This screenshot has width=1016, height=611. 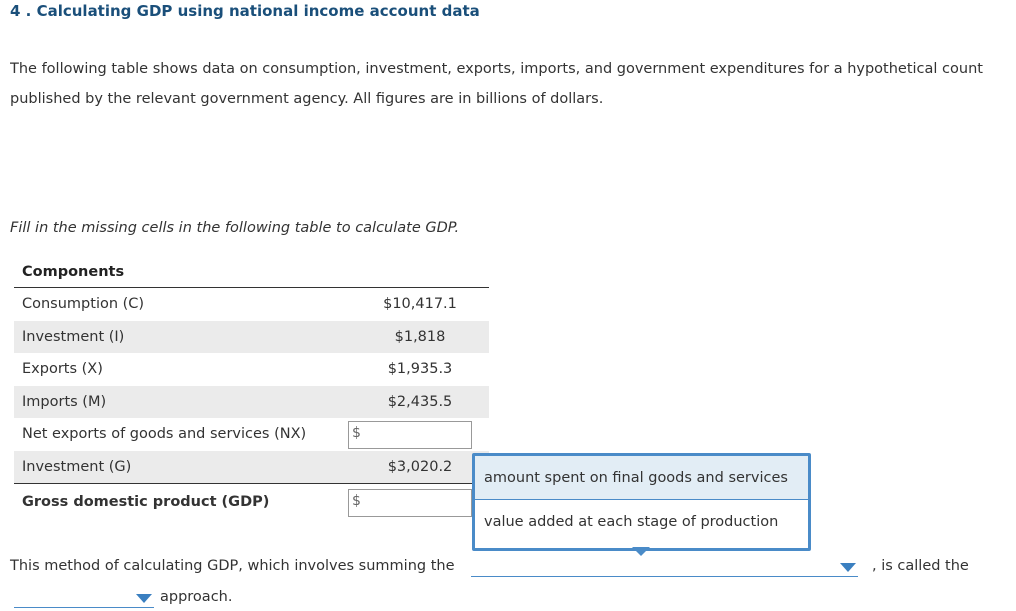 I want to click on table-row-gdp: Gross domestic product (GDP) $, so click(x=251, y=501).